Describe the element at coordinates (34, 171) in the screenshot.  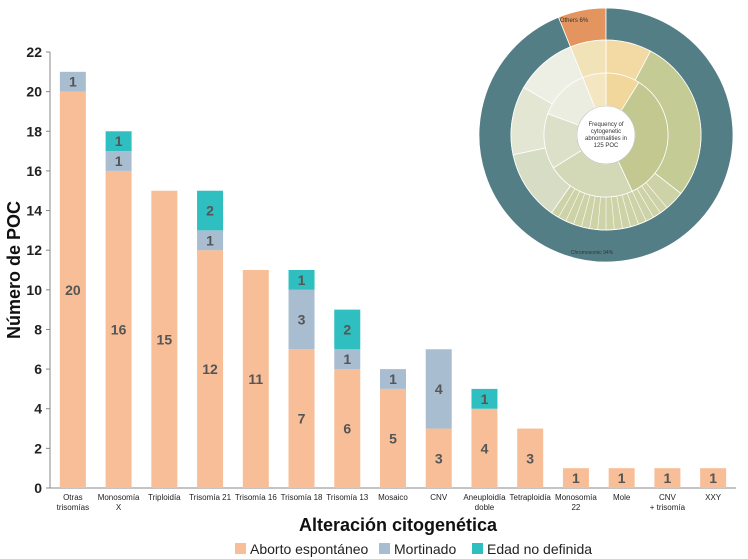
I see `y-tick-label: 16` at that location.